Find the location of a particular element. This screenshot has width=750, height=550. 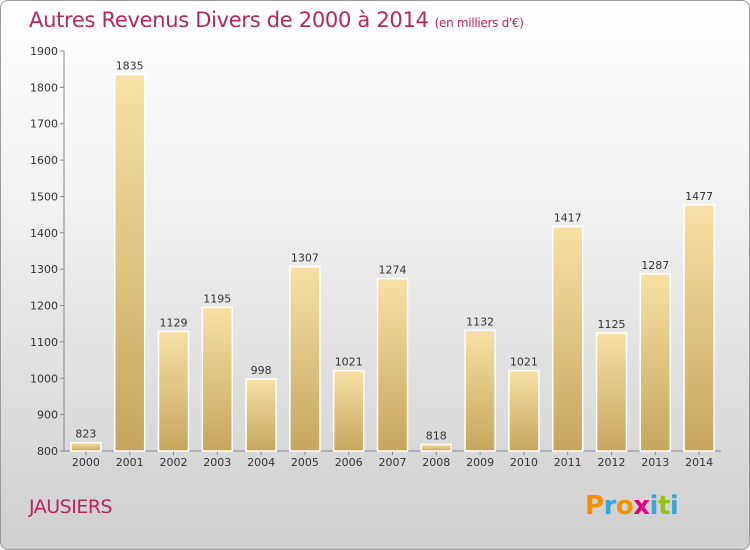

logo-letter: t is located at coordinates (663, 506).